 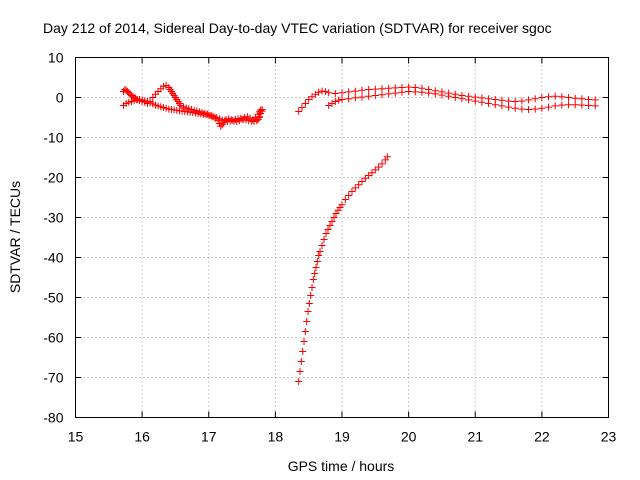 What do you see at coordinates (342, 437) in the screenshot?
I see `x-tick-label: 19` at bounding box center [342, 437].